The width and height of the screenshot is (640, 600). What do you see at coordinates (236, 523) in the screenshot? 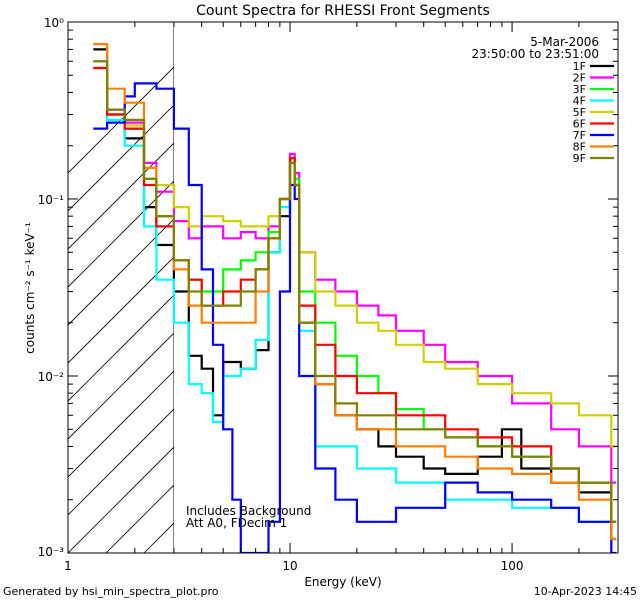
I see `annotation-attenuator: Att A0, FDecim 1` at bounding box center [236, 523].